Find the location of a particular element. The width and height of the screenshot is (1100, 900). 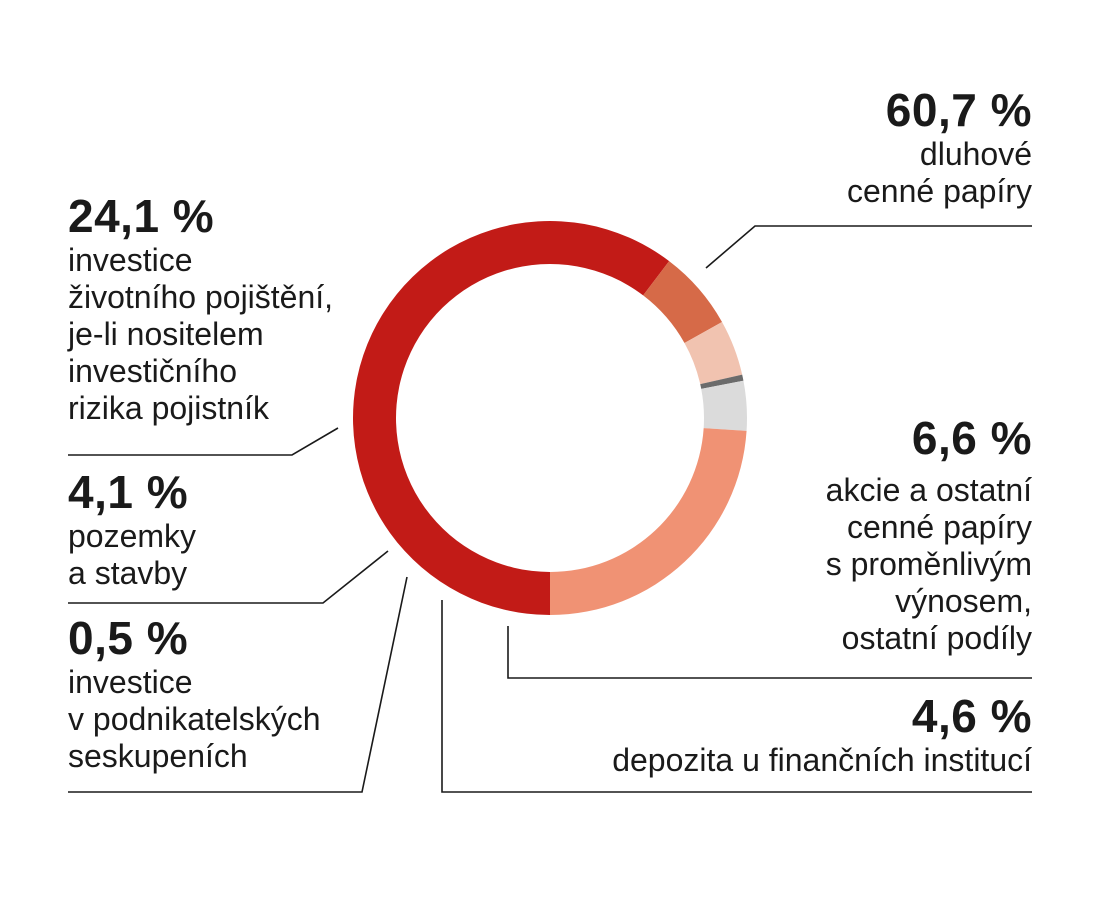

slice-group-investments is located at coordinates (722, 381).